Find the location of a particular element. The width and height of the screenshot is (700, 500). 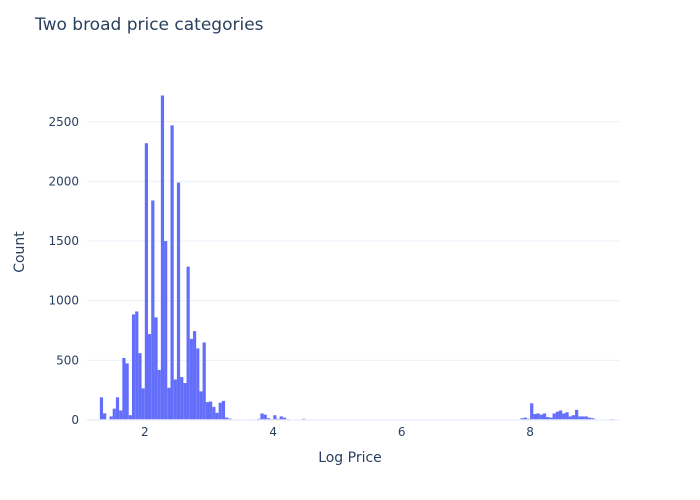

y-tick-label: 500 is located at coordinates (67, 360).